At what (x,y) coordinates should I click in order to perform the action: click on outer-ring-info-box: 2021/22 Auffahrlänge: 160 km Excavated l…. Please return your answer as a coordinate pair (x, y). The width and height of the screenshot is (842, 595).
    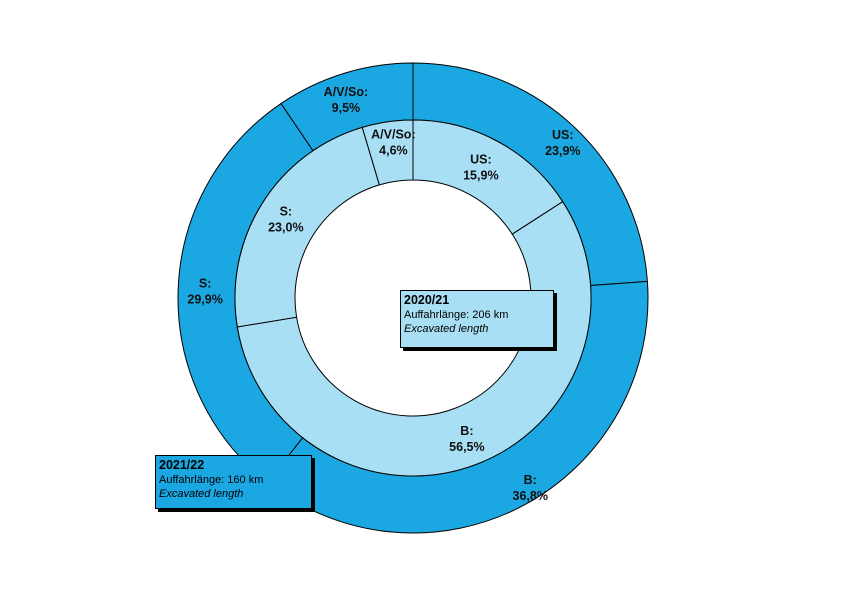
    Looking at the image, I should click on (233, 482).